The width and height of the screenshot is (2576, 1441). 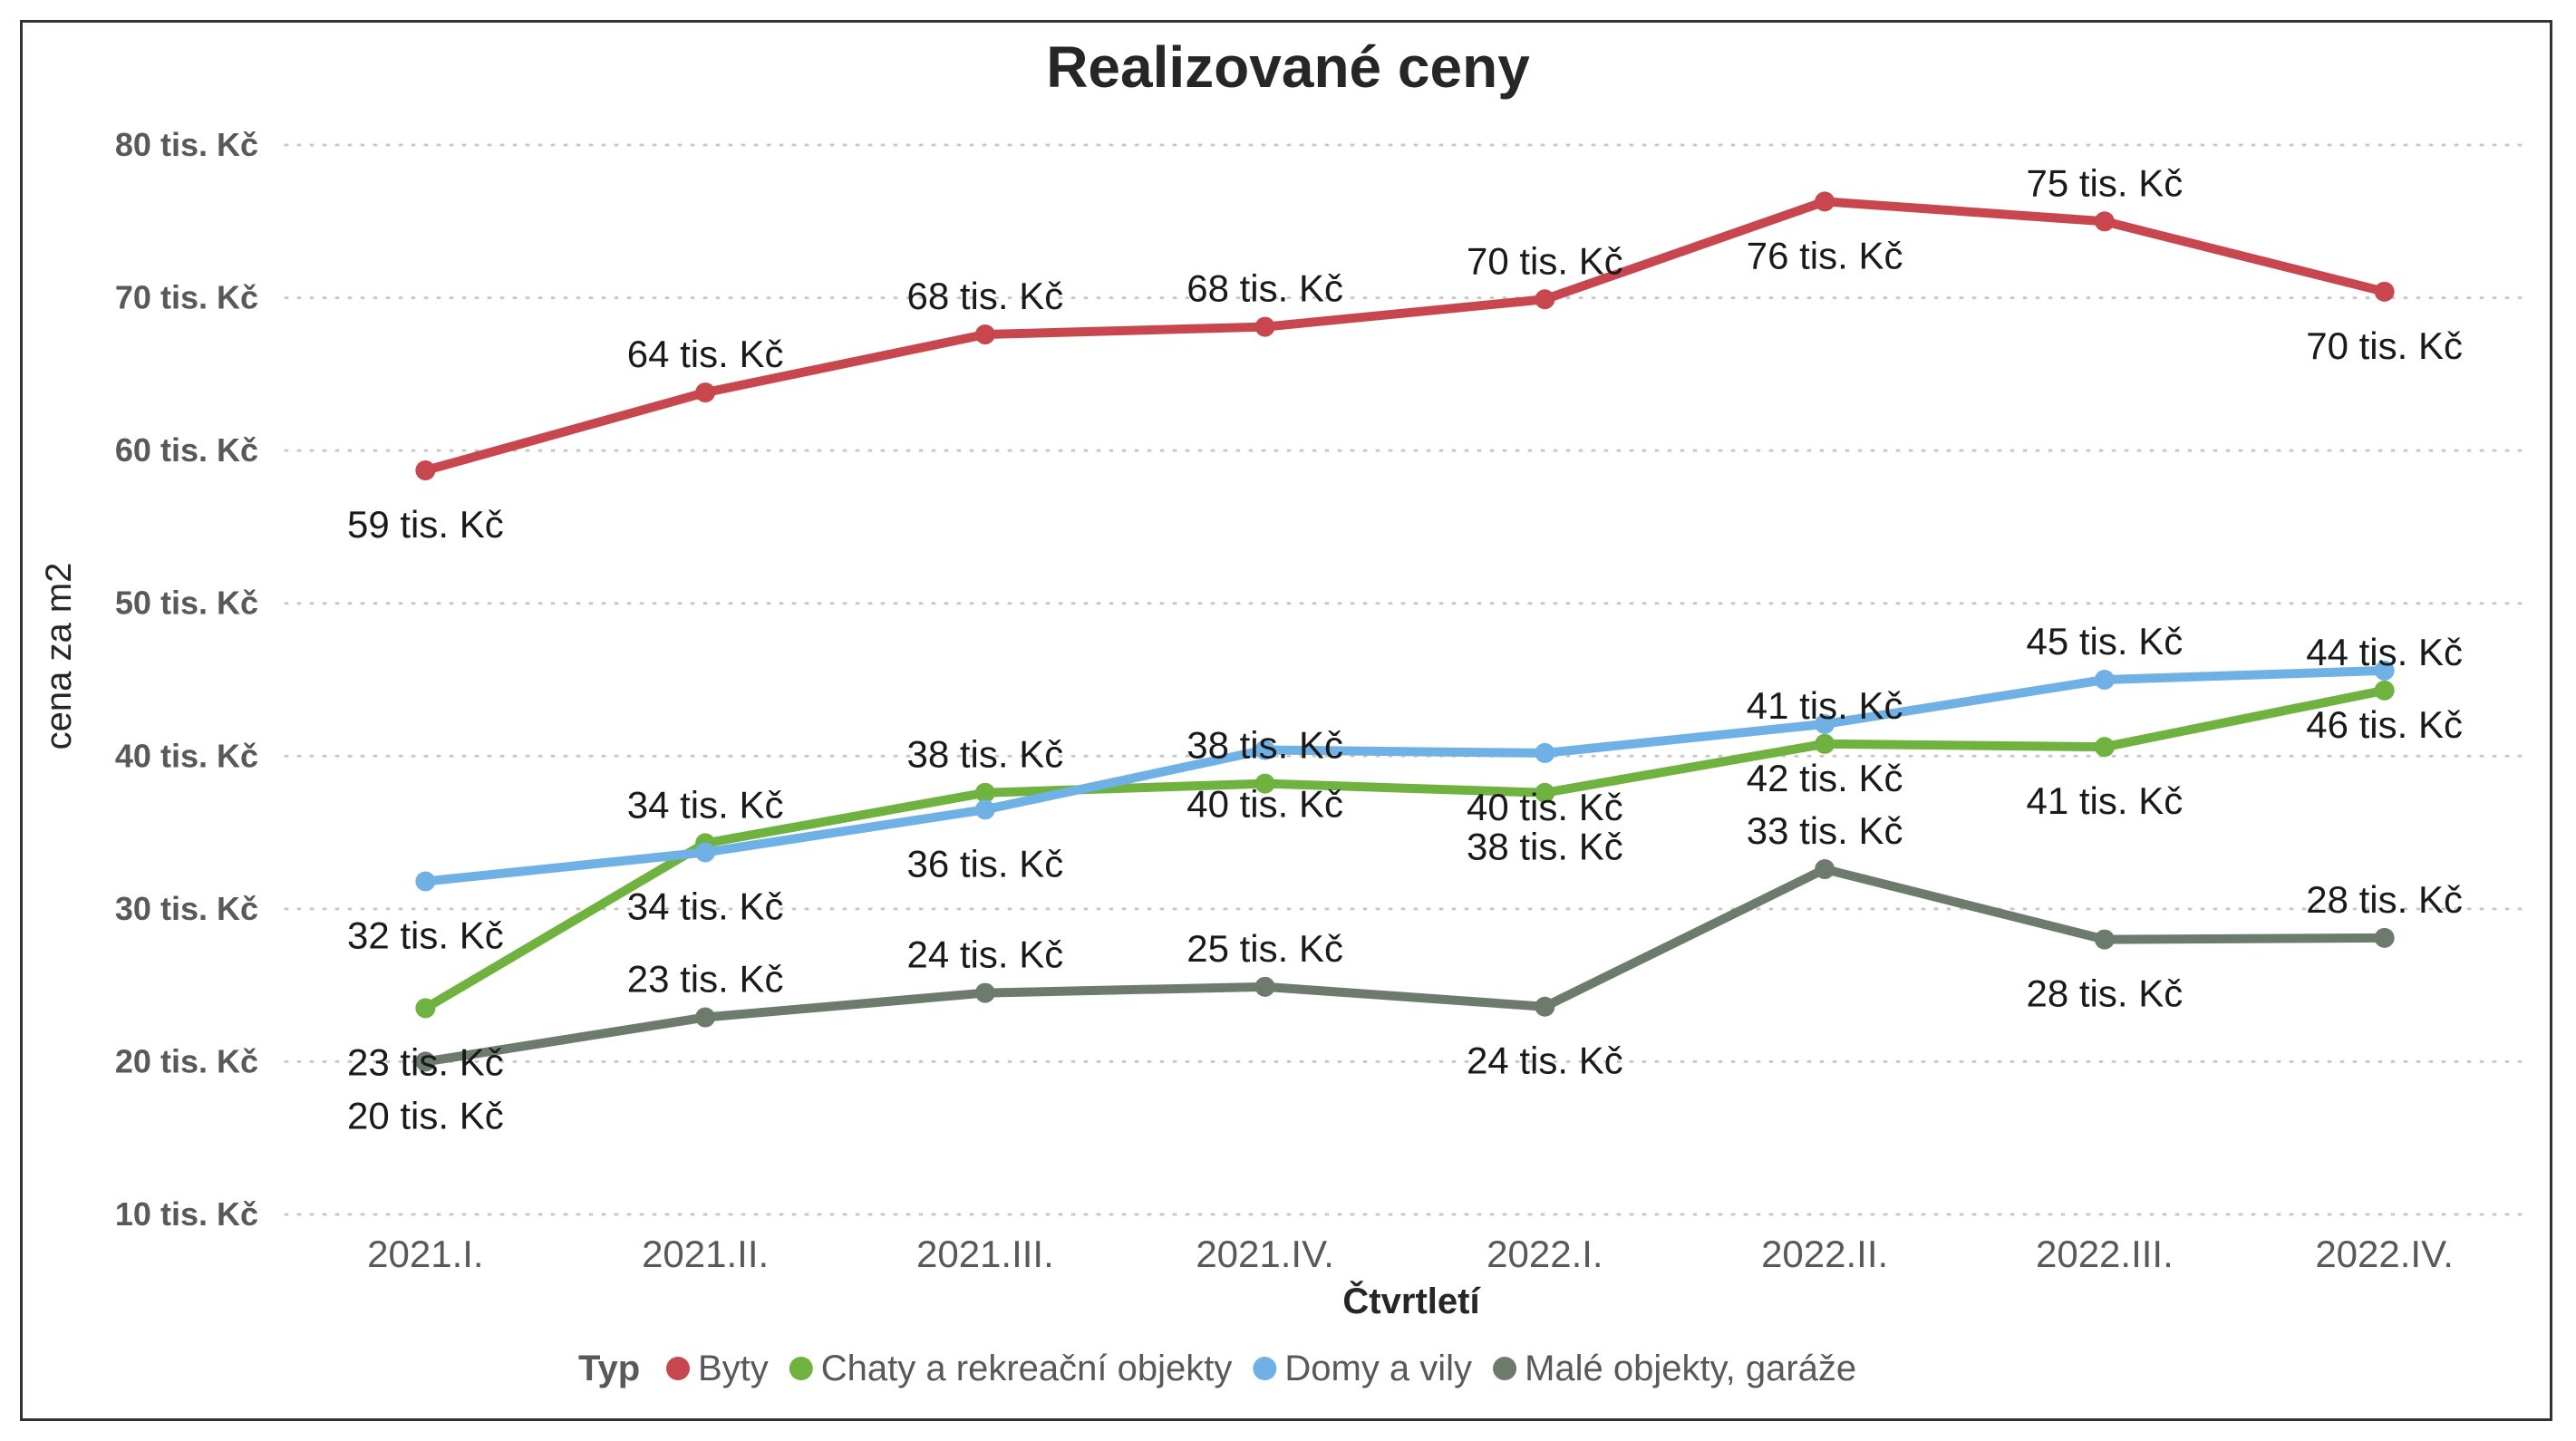 What do you see at coordinates (733, 1368) in the screenshot?
I see `legend-item: Byty` at bounding box center [733, 1368].